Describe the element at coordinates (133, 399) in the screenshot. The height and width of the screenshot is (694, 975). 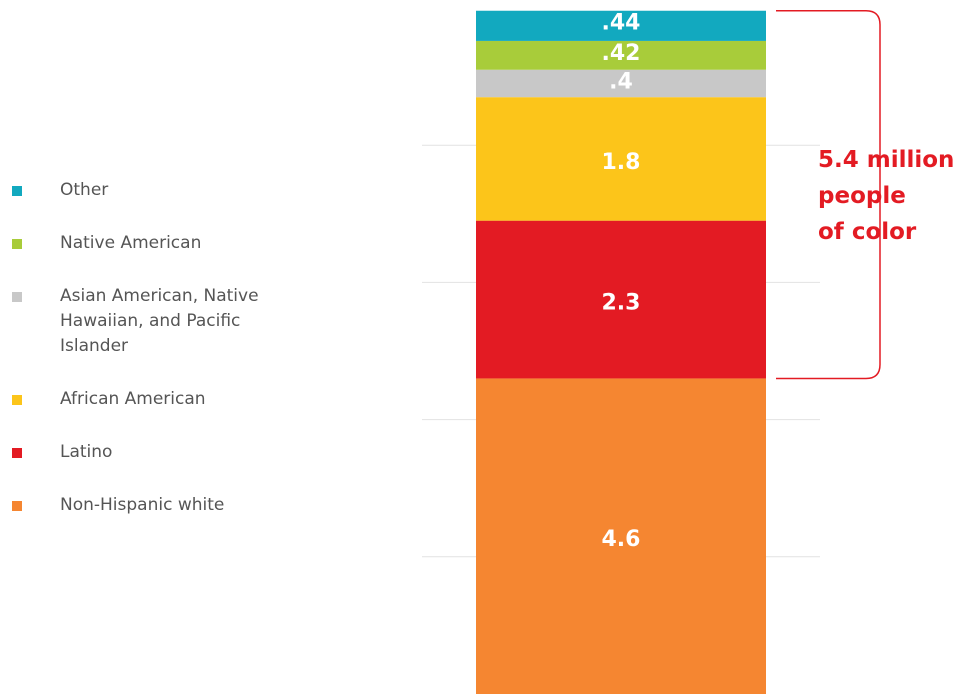
I see `legend-label: African American` at that location.